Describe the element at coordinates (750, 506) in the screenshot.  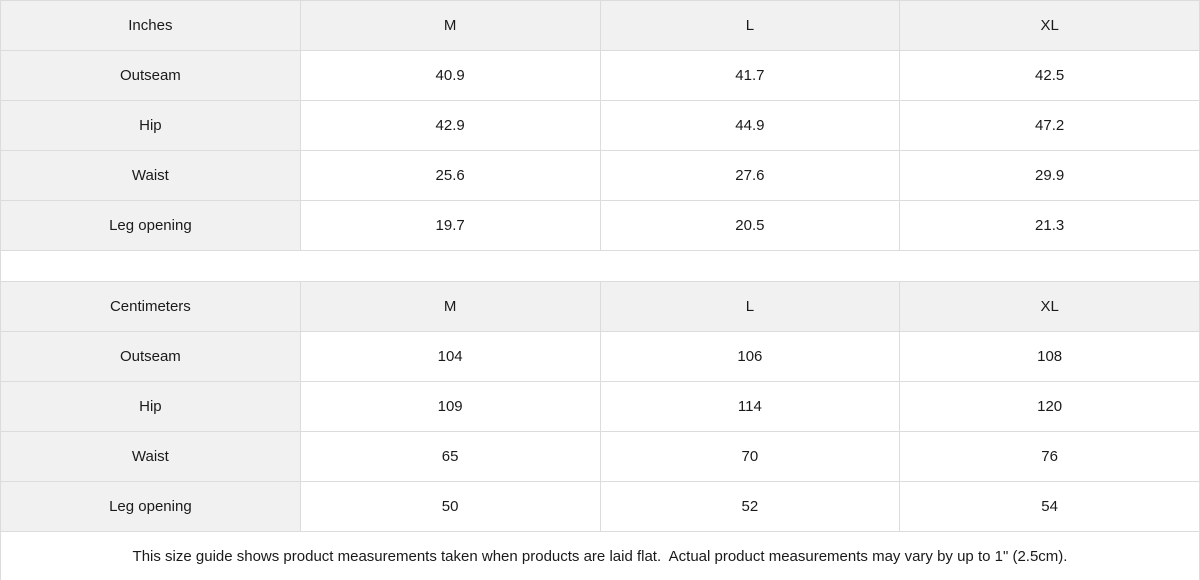
I see `measurement-value: 52` at that location.